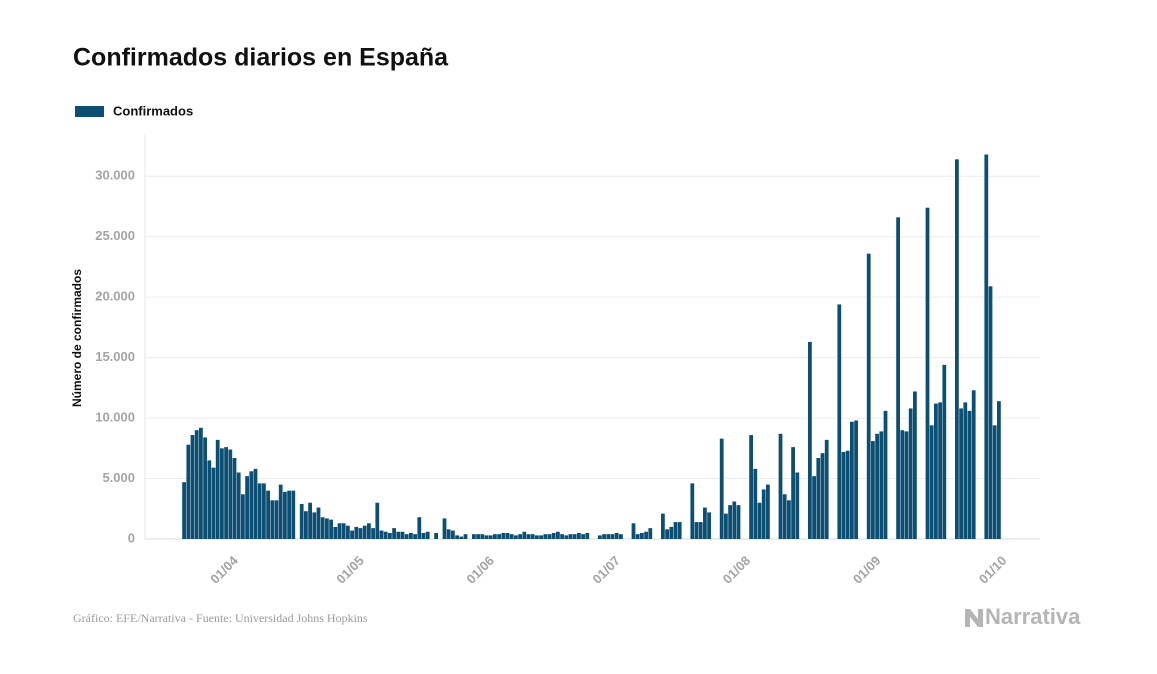  I want to click on x-tick-label: 01/08, so click(737, 570).